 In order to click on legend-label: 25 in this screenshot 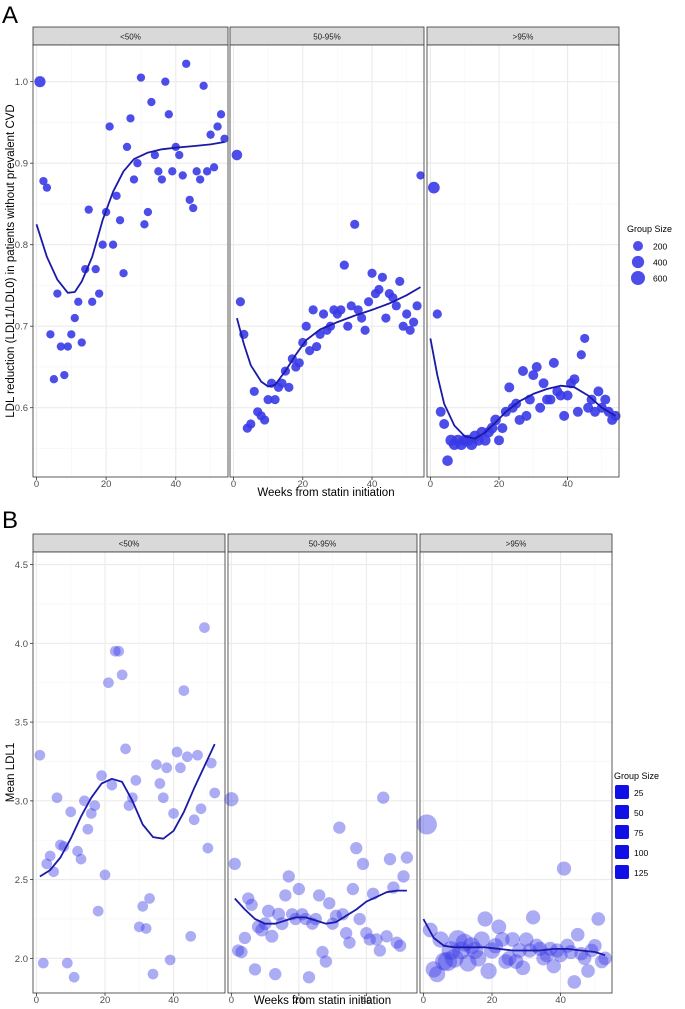, I will do `click(639, 793)`.